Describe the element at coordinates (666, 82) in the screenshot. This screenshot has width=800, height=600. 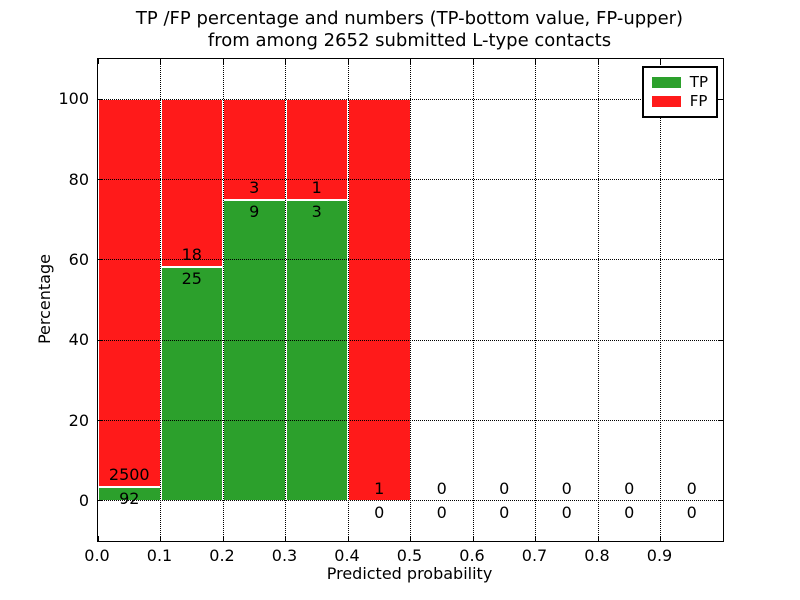
I see `tp-legend-swatch` at that location.